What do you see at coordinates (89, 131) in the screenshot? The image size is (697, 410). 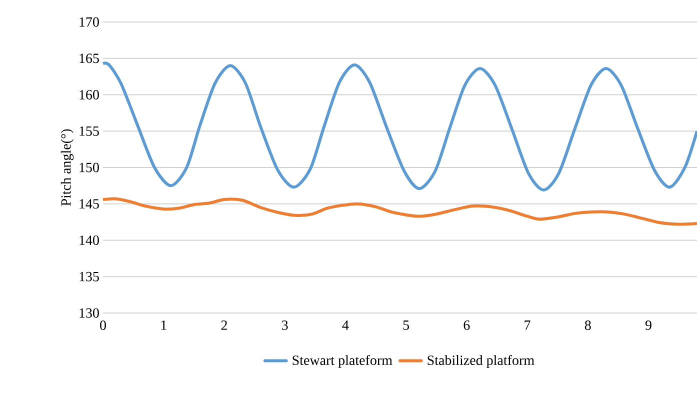 I see `y-tick-label: 155` at bounding box center [89, 131].